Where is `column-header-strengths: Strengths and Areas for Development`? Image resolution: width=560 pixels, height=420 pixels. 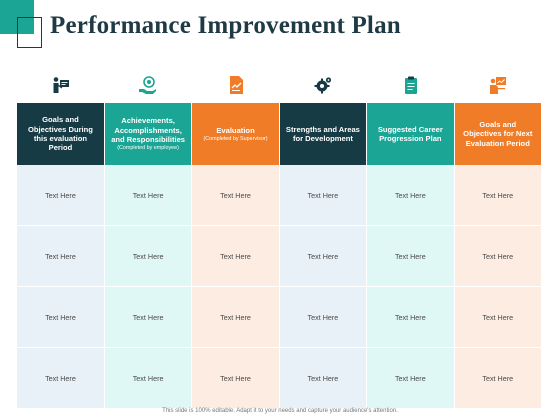
column-header-strengths: Strengths and Areas for Development is located at coordinates (323, 134).